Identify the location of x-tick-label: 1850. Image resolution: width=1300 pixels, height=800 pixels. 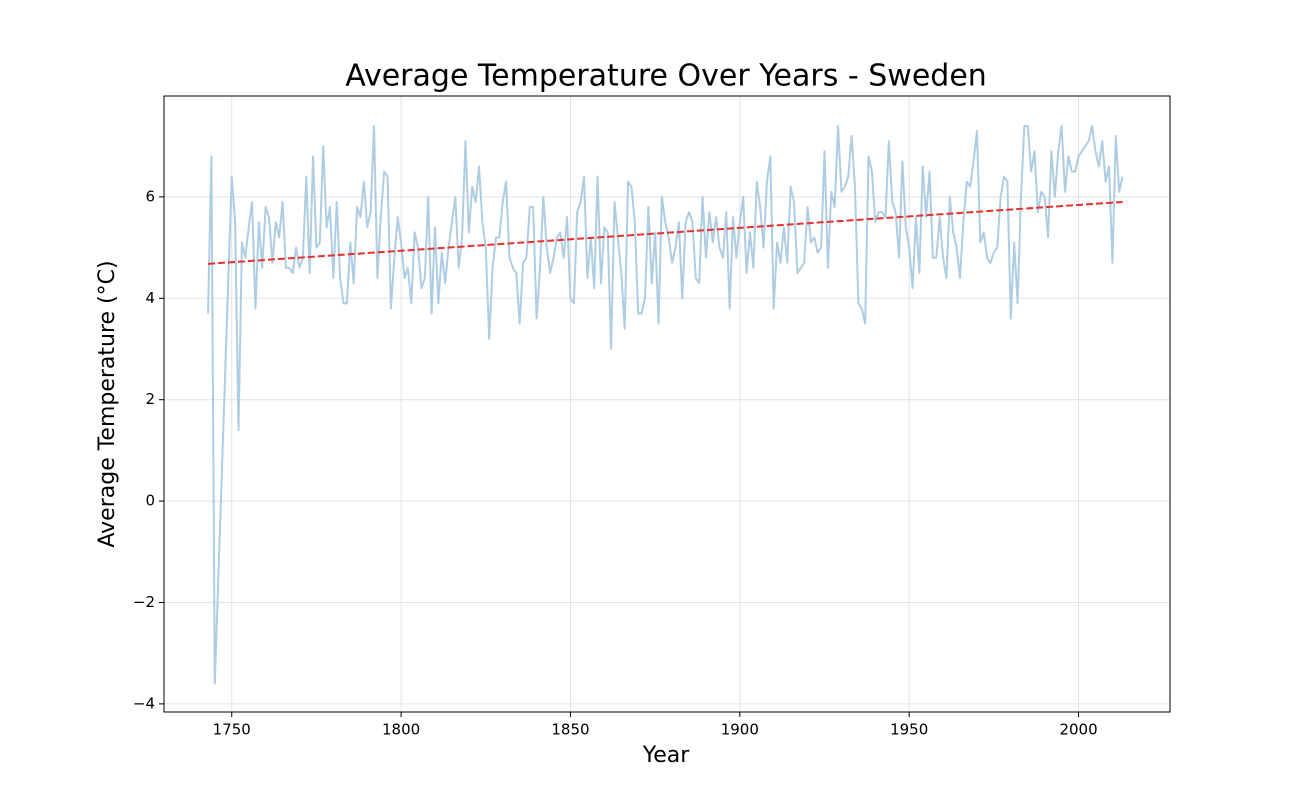
(570, 730).